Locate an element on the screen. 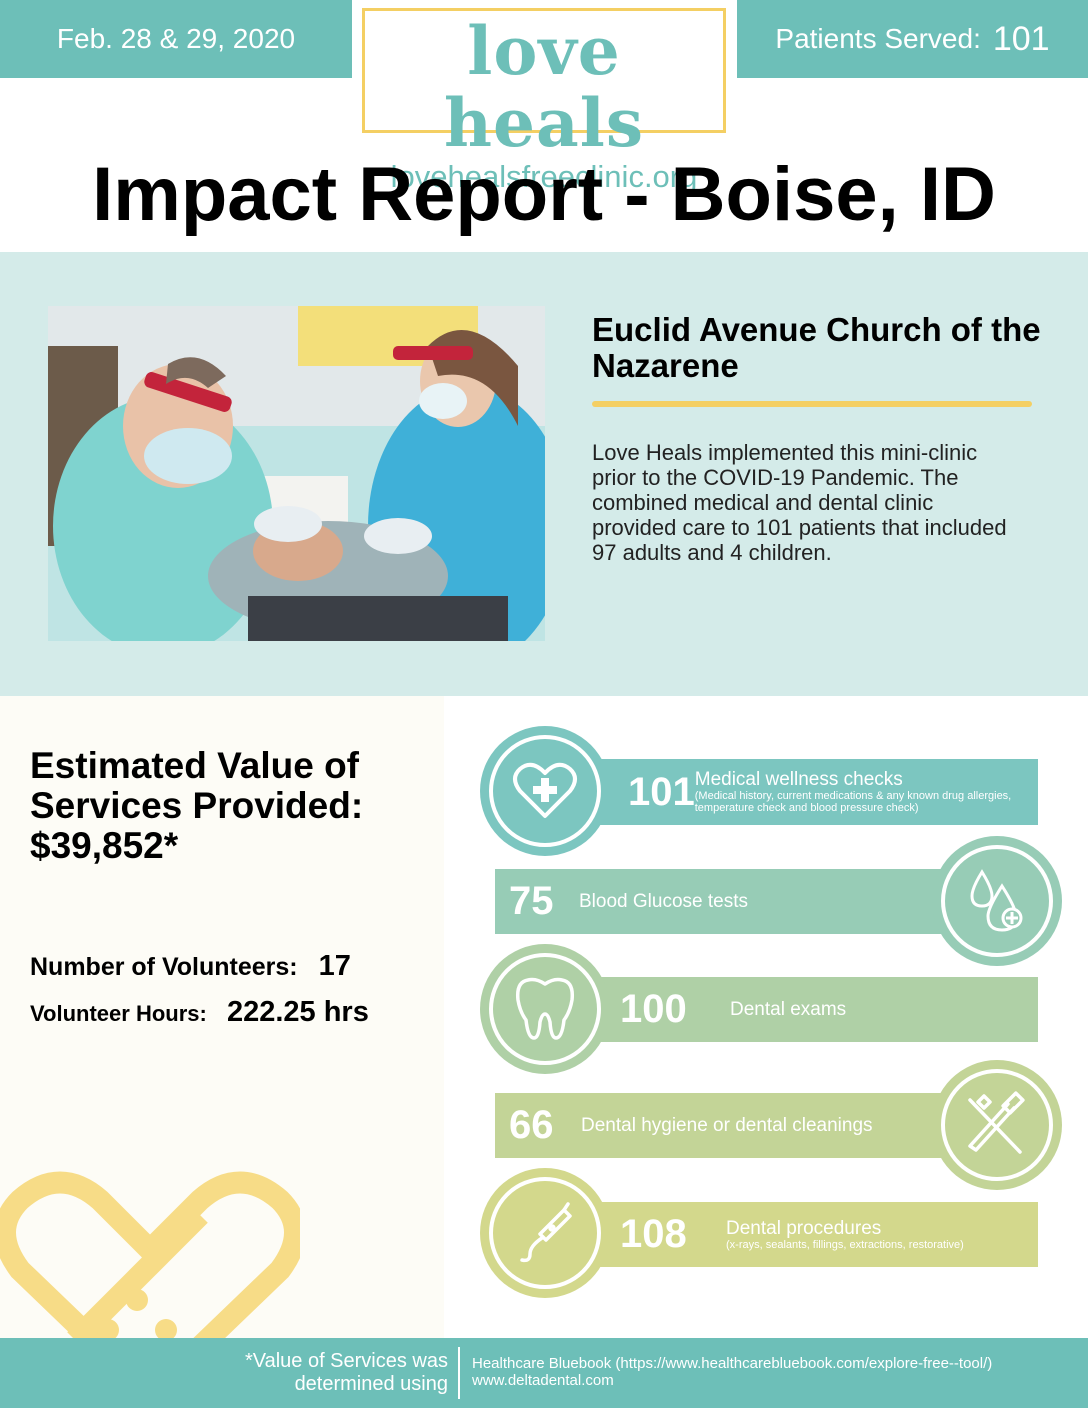 Image resolution: width=1088 pixels, height=1408 pixels. stat-value: 108 is located at coordinates (653, 1234).